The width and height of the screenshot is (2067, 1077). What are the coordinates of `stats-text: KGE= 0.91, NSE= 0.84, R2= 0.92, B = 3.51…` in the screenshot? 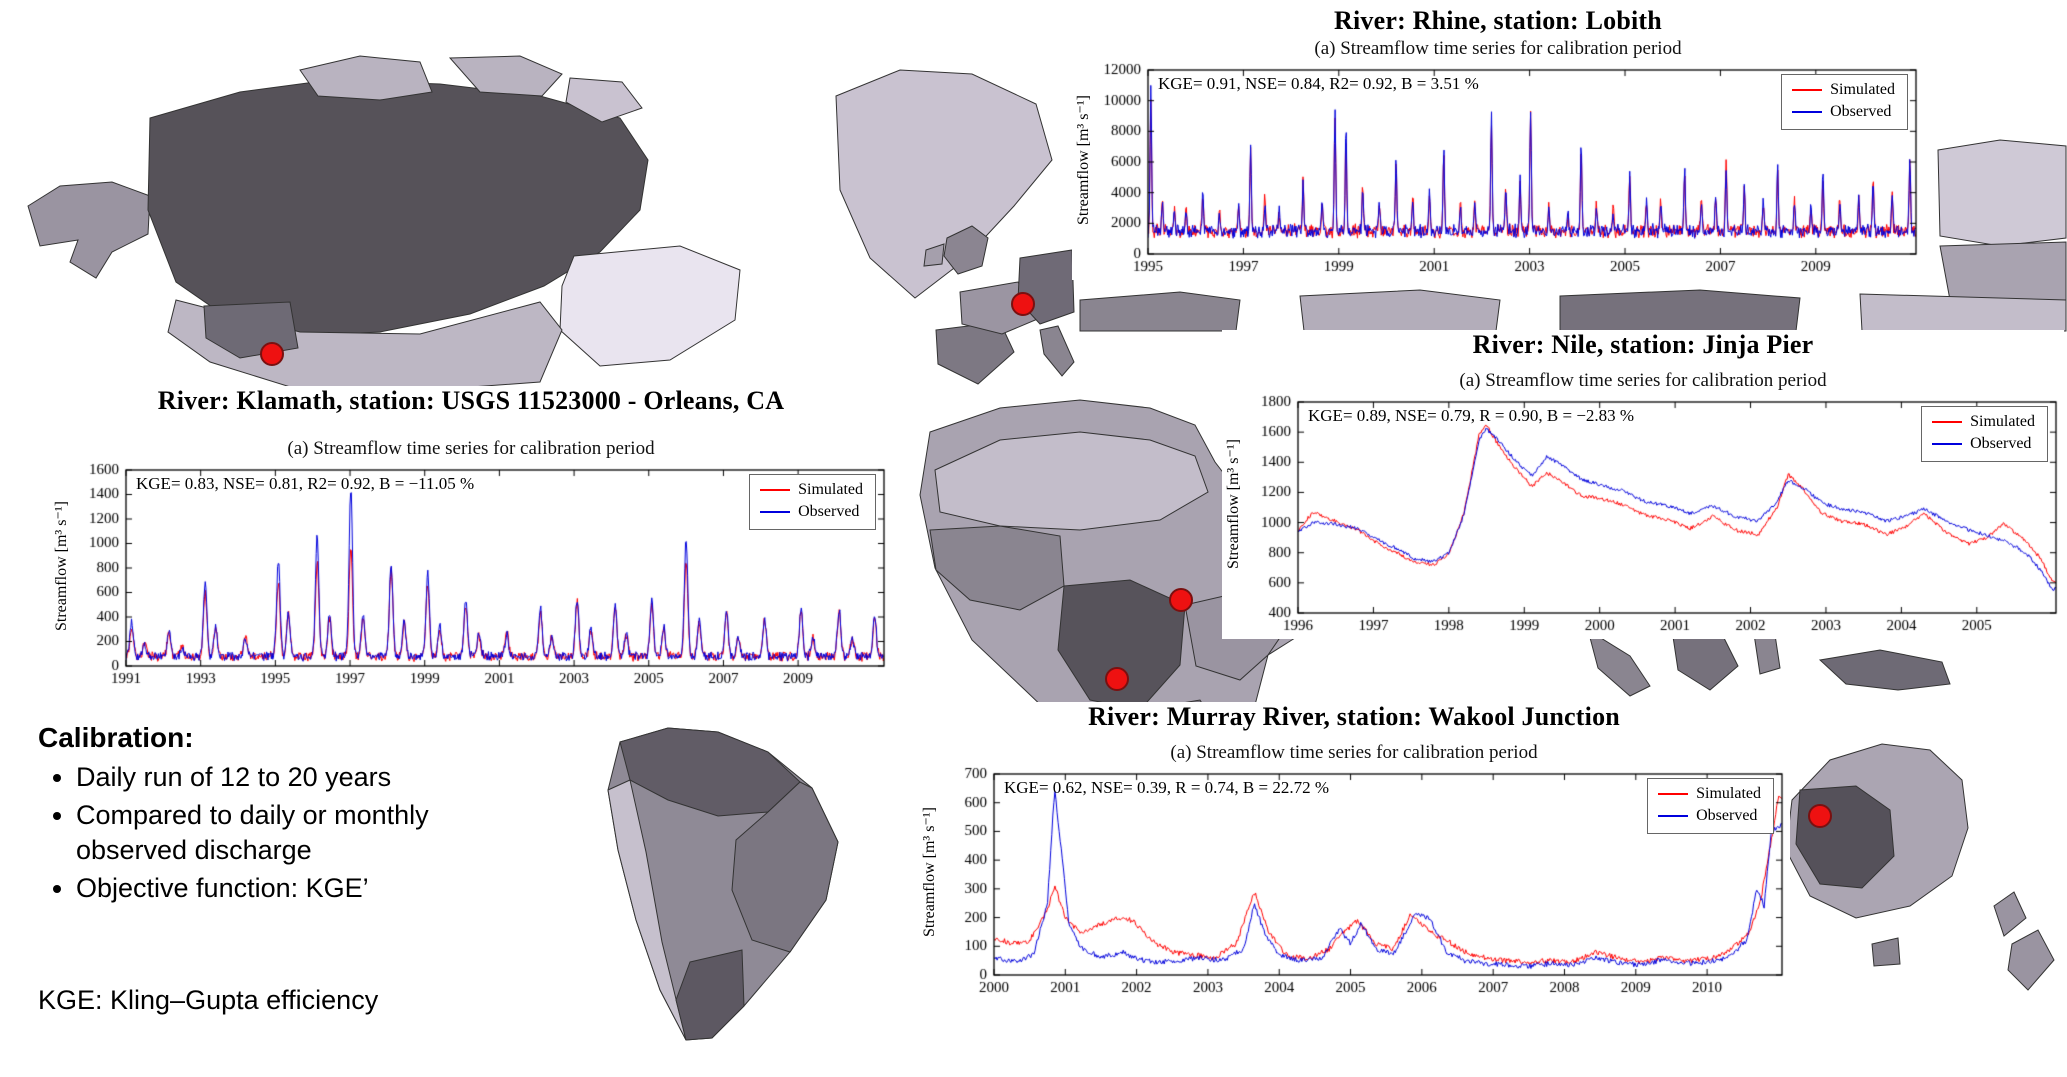 It's located at (1318, 83).